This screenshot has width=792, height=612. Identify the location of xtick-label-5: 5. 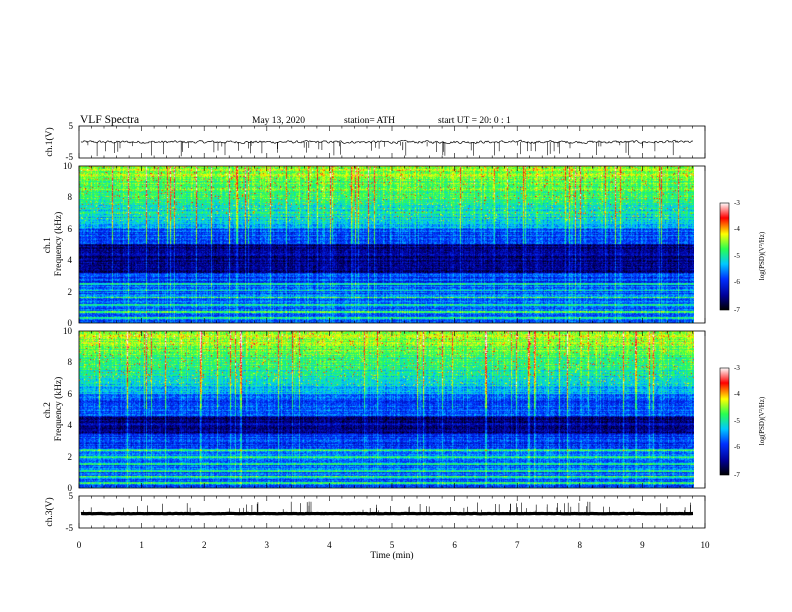
(392, 545).